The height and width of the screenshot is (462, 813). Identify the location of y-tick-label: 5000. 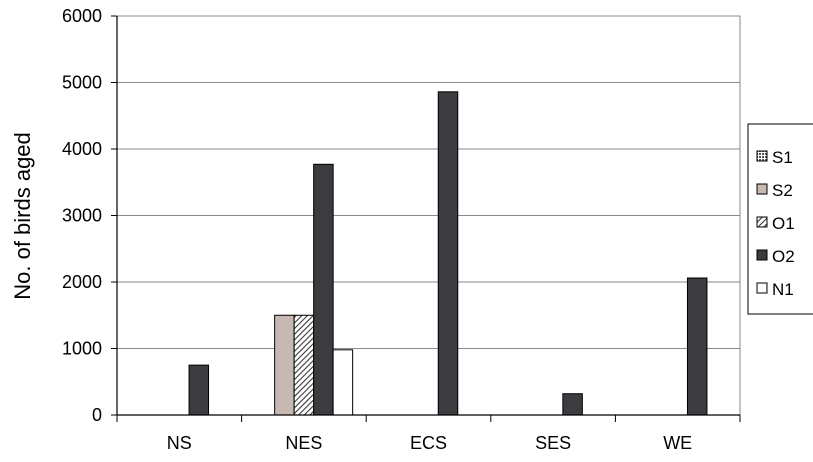
(82, 83).